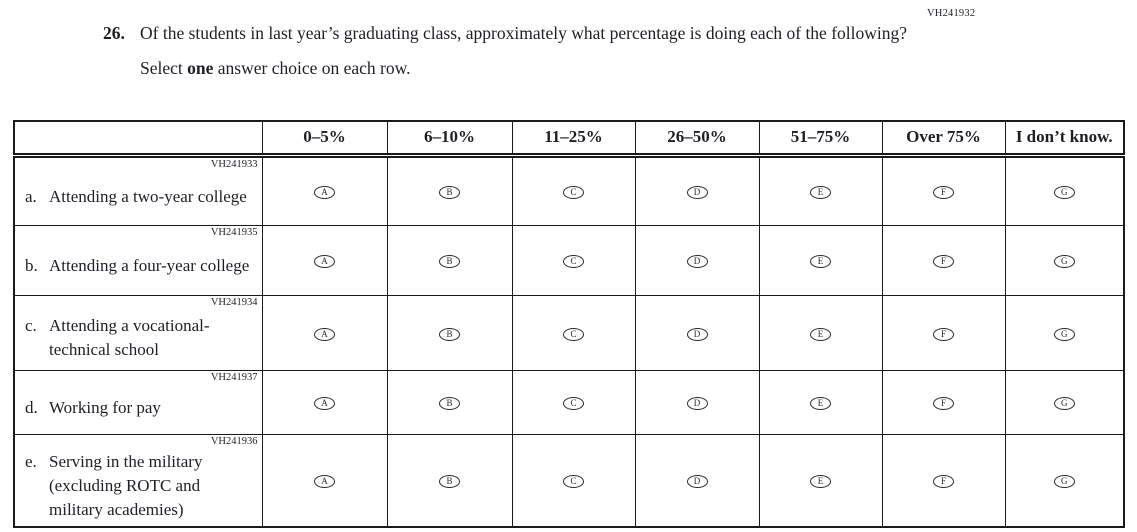 This screenshot has height=532, width=1137. I want to click on option-bubble-d-g: G, so click(1064, 403).